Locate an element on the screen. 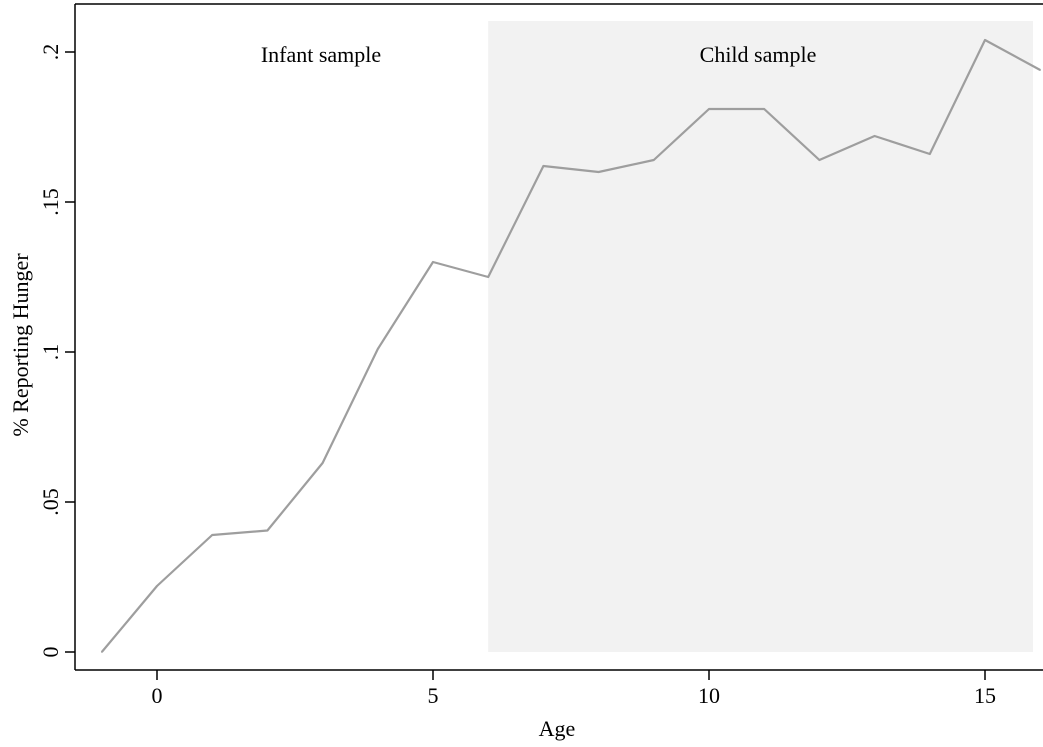 Image resolution: width=1043 pixels, height=747 pixels. region-labels: Infant sample Child sample is located at coordinates (539, 54).